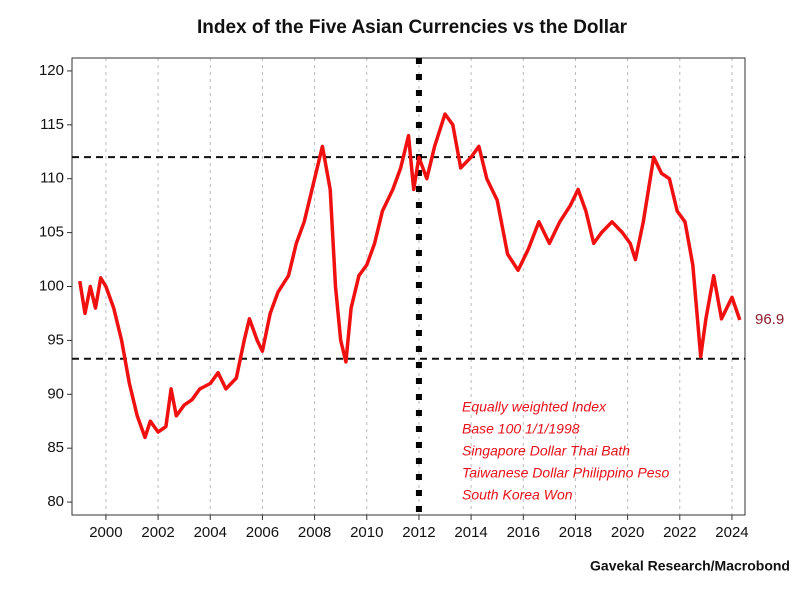 The image size is (804, 591). What do you see at coordinates (105, 532) in the screenshot?
I see `x-tick-label: 2000` at bounding box center [105, 532].